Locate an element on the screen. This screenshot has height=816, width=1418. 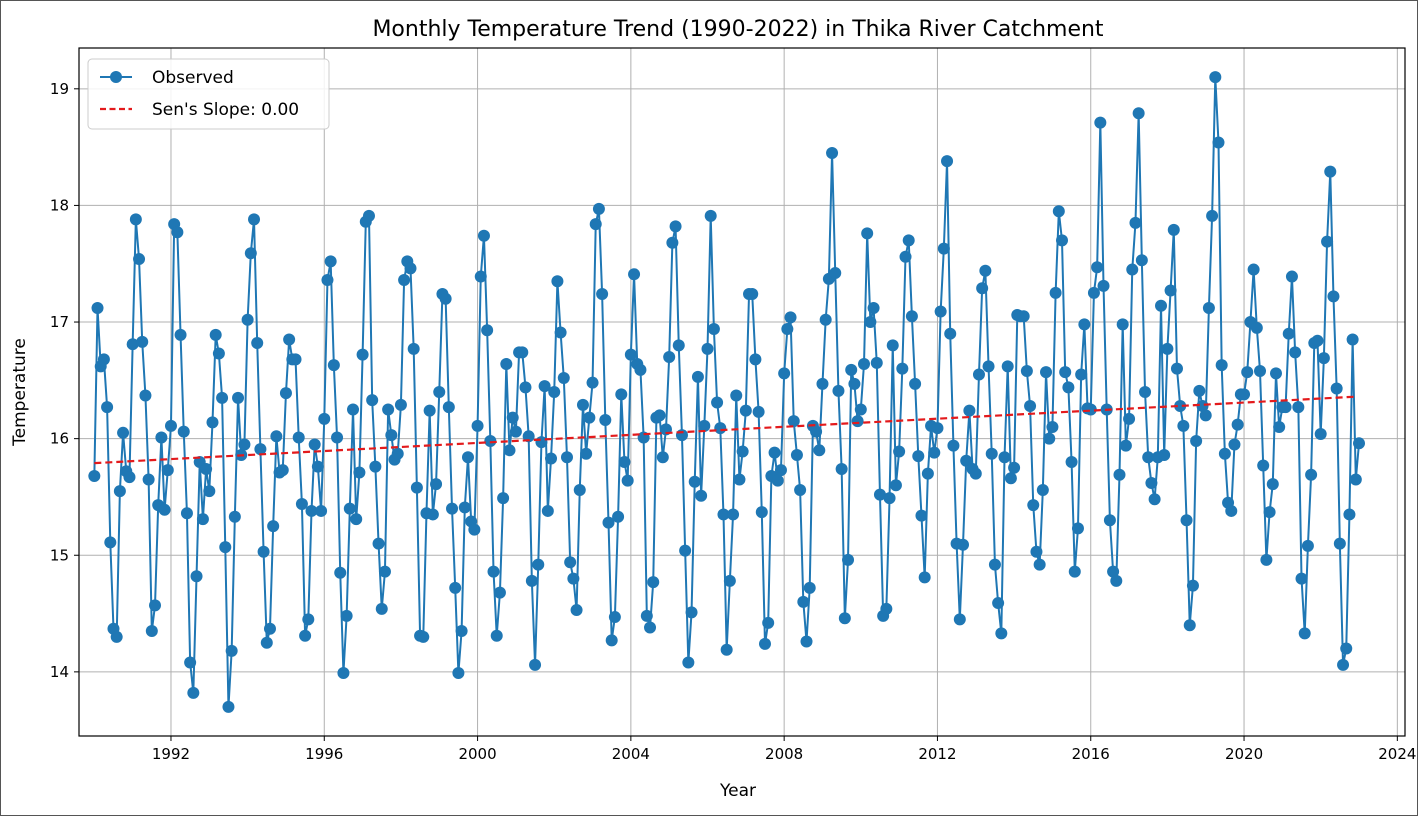
legend-observed-marker is located at coordinates (116, 77).